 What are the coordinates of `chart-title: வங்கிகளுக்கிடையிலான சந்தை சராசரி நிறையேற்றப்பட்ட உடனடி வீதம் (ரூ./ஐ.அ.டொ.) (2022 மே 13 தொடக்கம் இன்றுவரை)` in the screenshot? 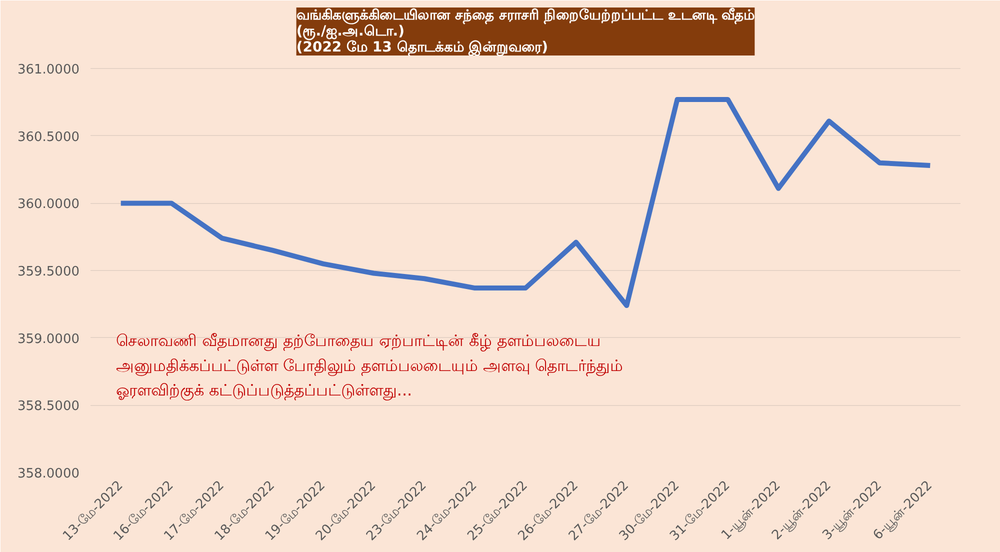 It's located at (525, 32).